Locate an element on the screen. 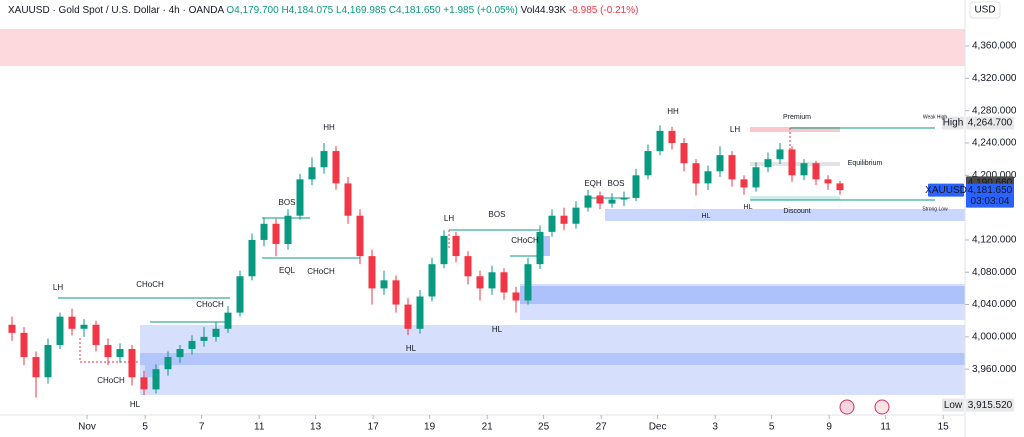  x-tick-label: 3 is located at coordinates (715, 427).